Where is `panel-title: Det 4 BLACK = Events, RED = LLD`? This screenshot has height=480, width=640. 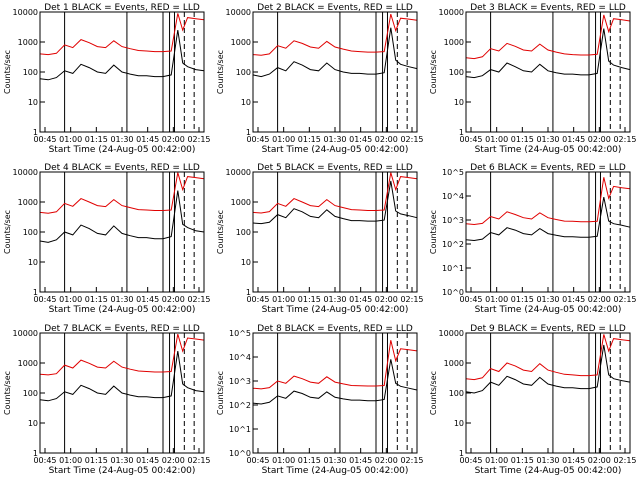
panel-title: Det 4 BLACK = Events, RED = LLD is located at coordinates (122, 168).